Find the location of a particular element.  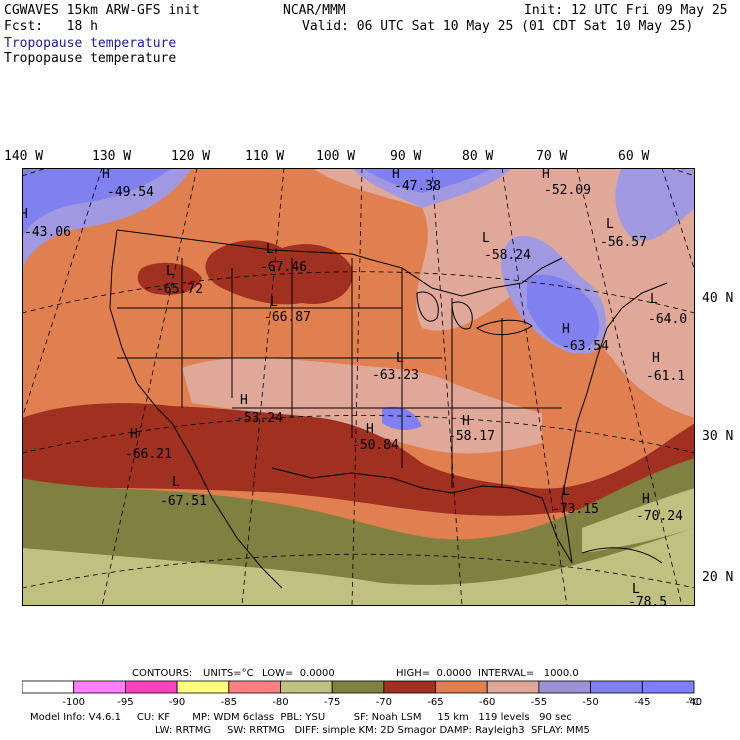

map-label-value: -50.84 is located at coordinates (375, 445).